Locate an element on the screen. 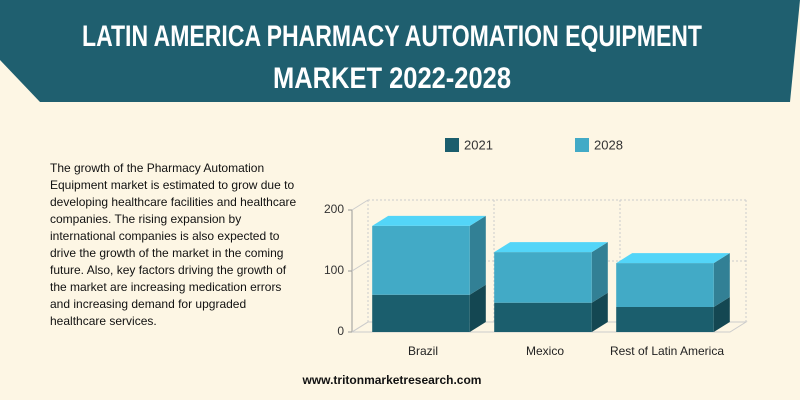 This screenshot has width=800, height=400. x-tick-label: Rest of Latin America is located at coordinates (667, 351).